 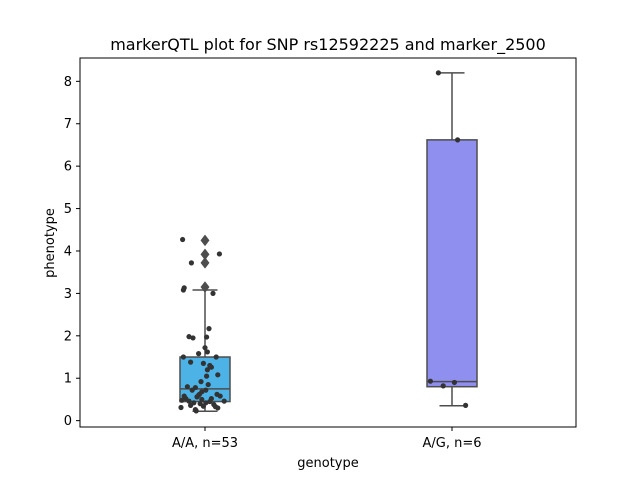 What do you see at coordinates (68, 251) in the screenshot?
I see `y-tick-label: 4` at bounding box center [68, 251].